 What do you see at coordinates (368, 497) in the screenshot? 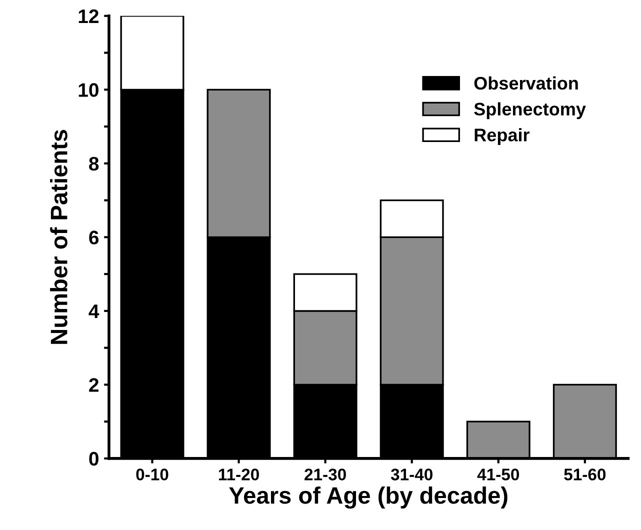
I see `x-axis-title: Years of Age (by decade)` at bounding box center [368, 497].